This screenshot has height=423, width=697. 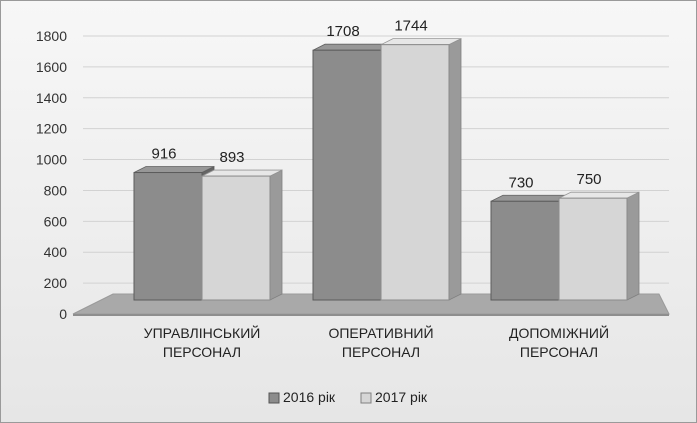 What do you see at coordinates (231, 157) in the screenshot?
I see `data-label: 893` at bounding box center [231, 157].